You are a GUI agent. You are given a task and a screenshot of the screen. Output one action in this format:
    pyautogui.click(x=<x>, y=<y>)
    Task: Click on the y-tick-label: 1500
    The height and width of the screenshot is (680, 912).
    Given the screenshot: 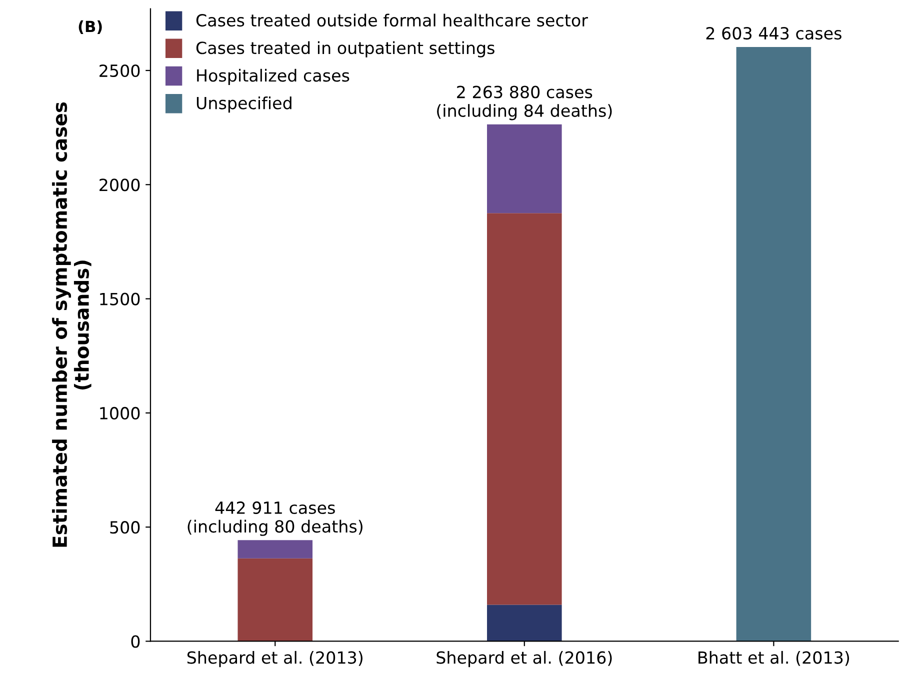 What is the action you would take?
    pyautogui.click(x=120, y=299)
    